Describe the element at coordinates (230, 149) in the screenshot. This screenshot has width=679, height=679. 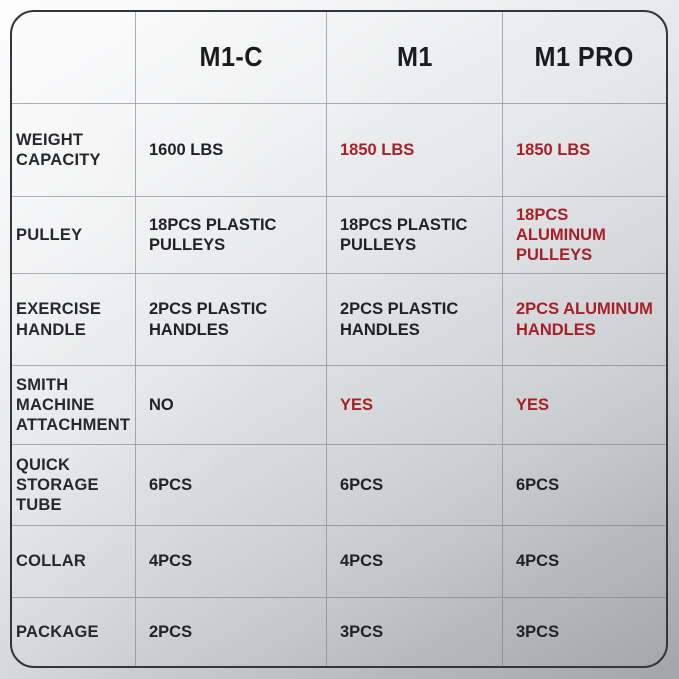
I see `table-cell: 1600 LBS` at that location.